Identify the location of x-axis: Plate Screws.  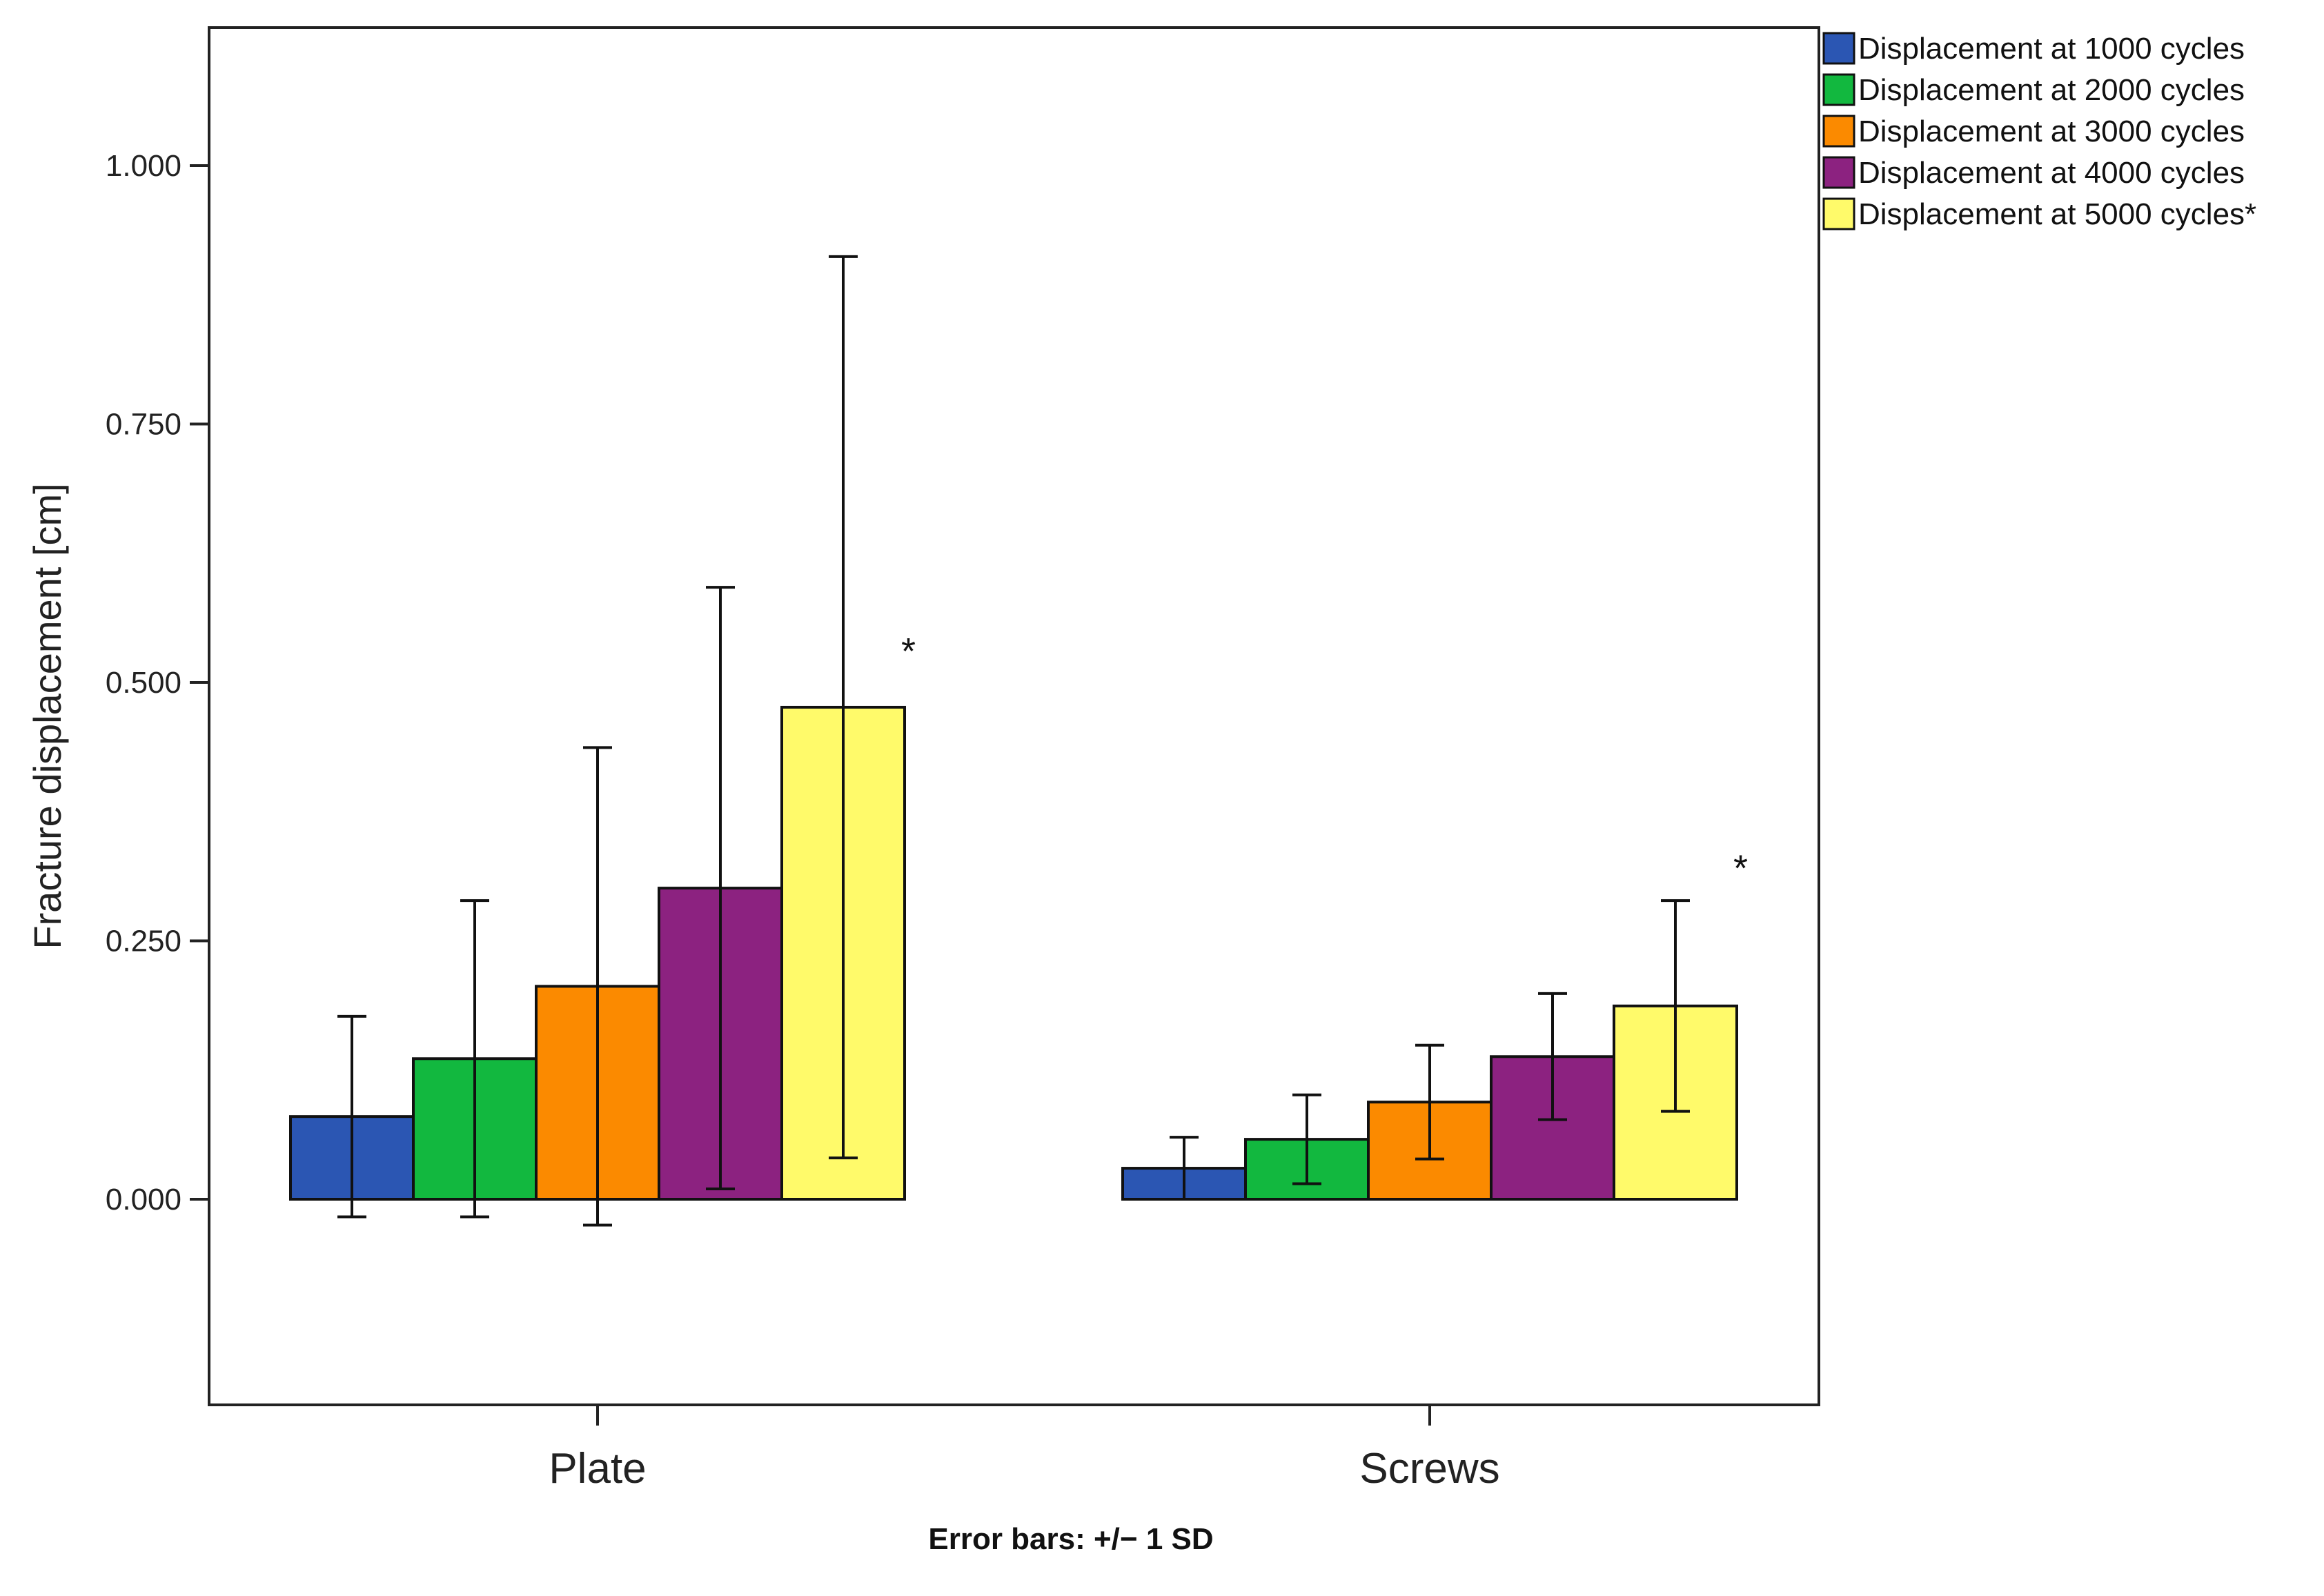
(1024, 1449).